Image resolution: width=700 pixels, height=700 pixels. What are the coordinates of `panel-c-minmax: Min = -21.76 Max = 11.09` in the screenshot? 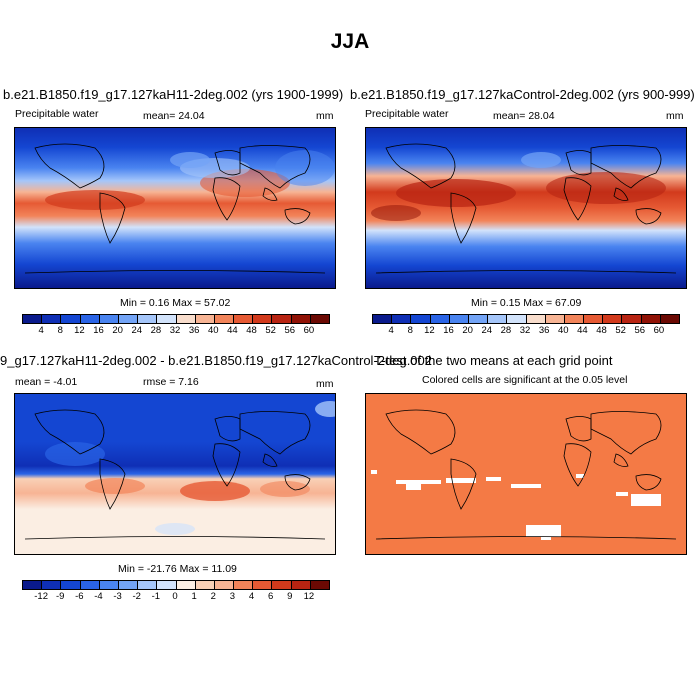 It's located at (177, 569).